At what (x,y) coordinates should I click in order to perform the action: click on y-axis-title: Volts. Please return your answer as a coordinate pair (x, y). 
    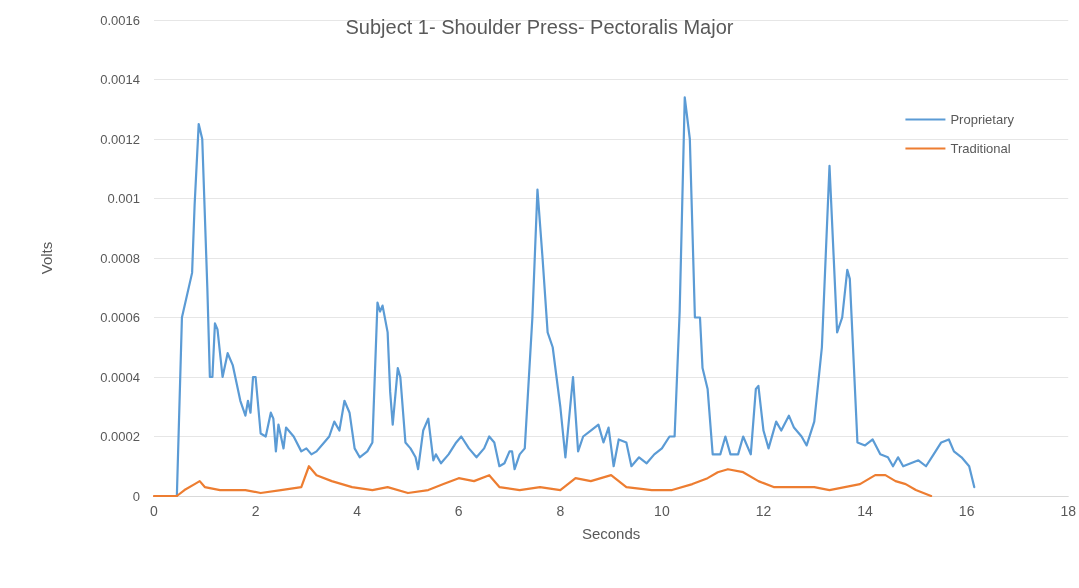
    Looking at the image, I should click on (46, 258).